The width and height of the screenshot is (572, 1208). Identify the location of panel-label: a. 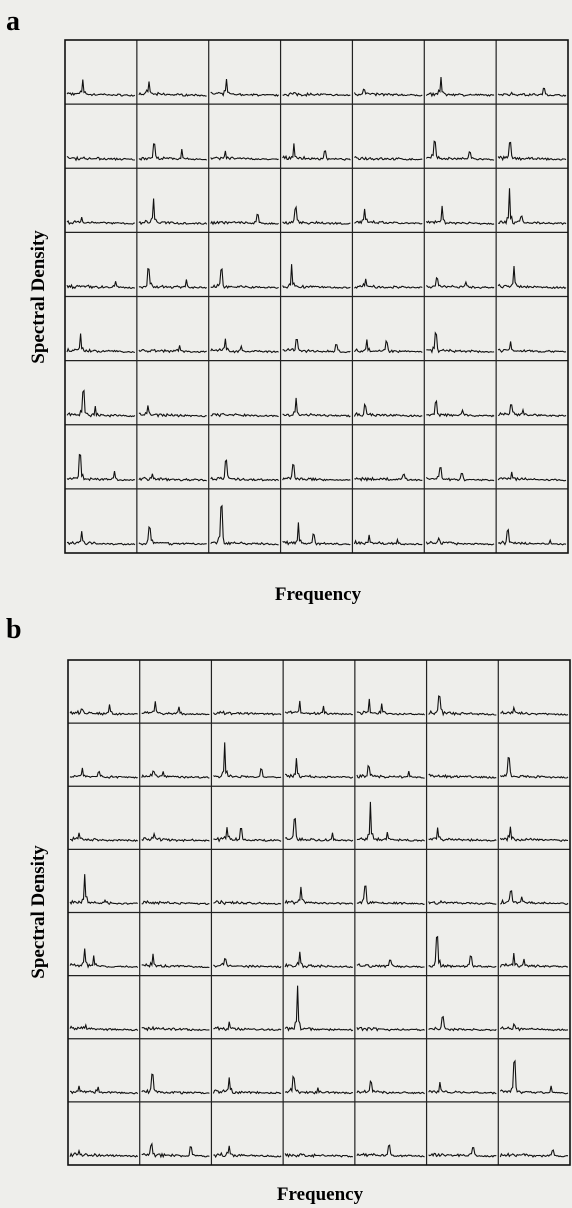
(13, 21).